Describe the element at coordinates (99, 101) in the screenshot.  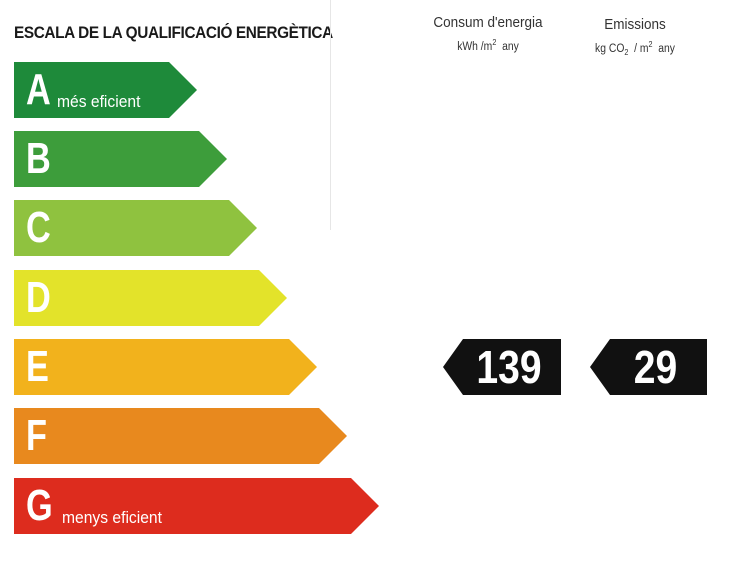
I see `rating-label: més eficient` at that location.